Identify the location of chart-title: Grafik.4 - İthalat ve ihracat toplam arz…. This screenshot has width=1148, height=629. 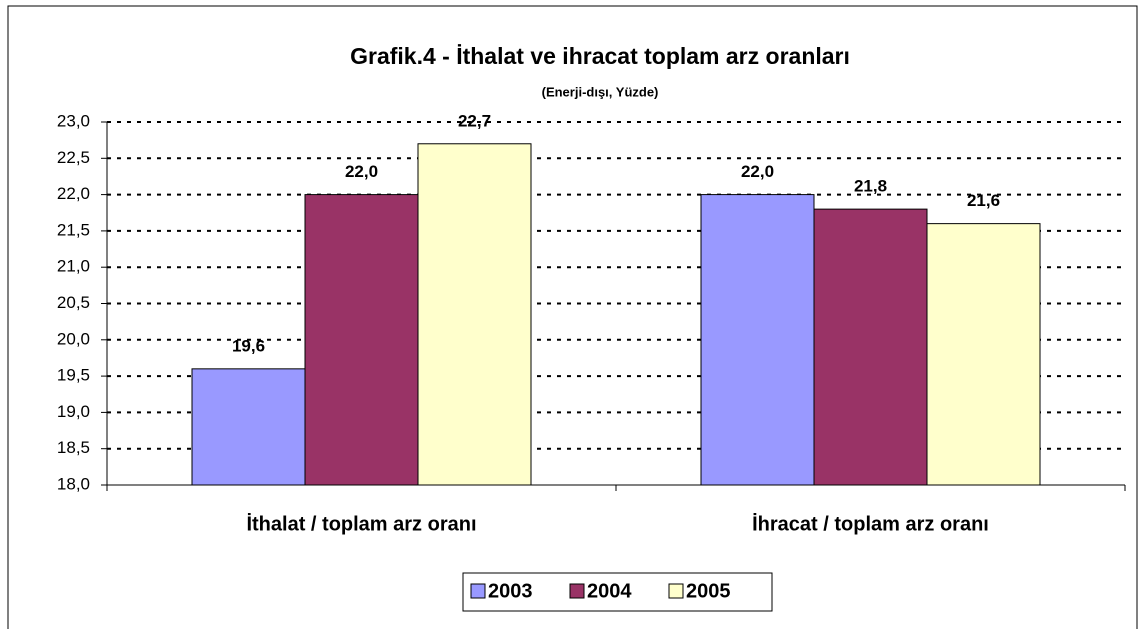
(600, 56).